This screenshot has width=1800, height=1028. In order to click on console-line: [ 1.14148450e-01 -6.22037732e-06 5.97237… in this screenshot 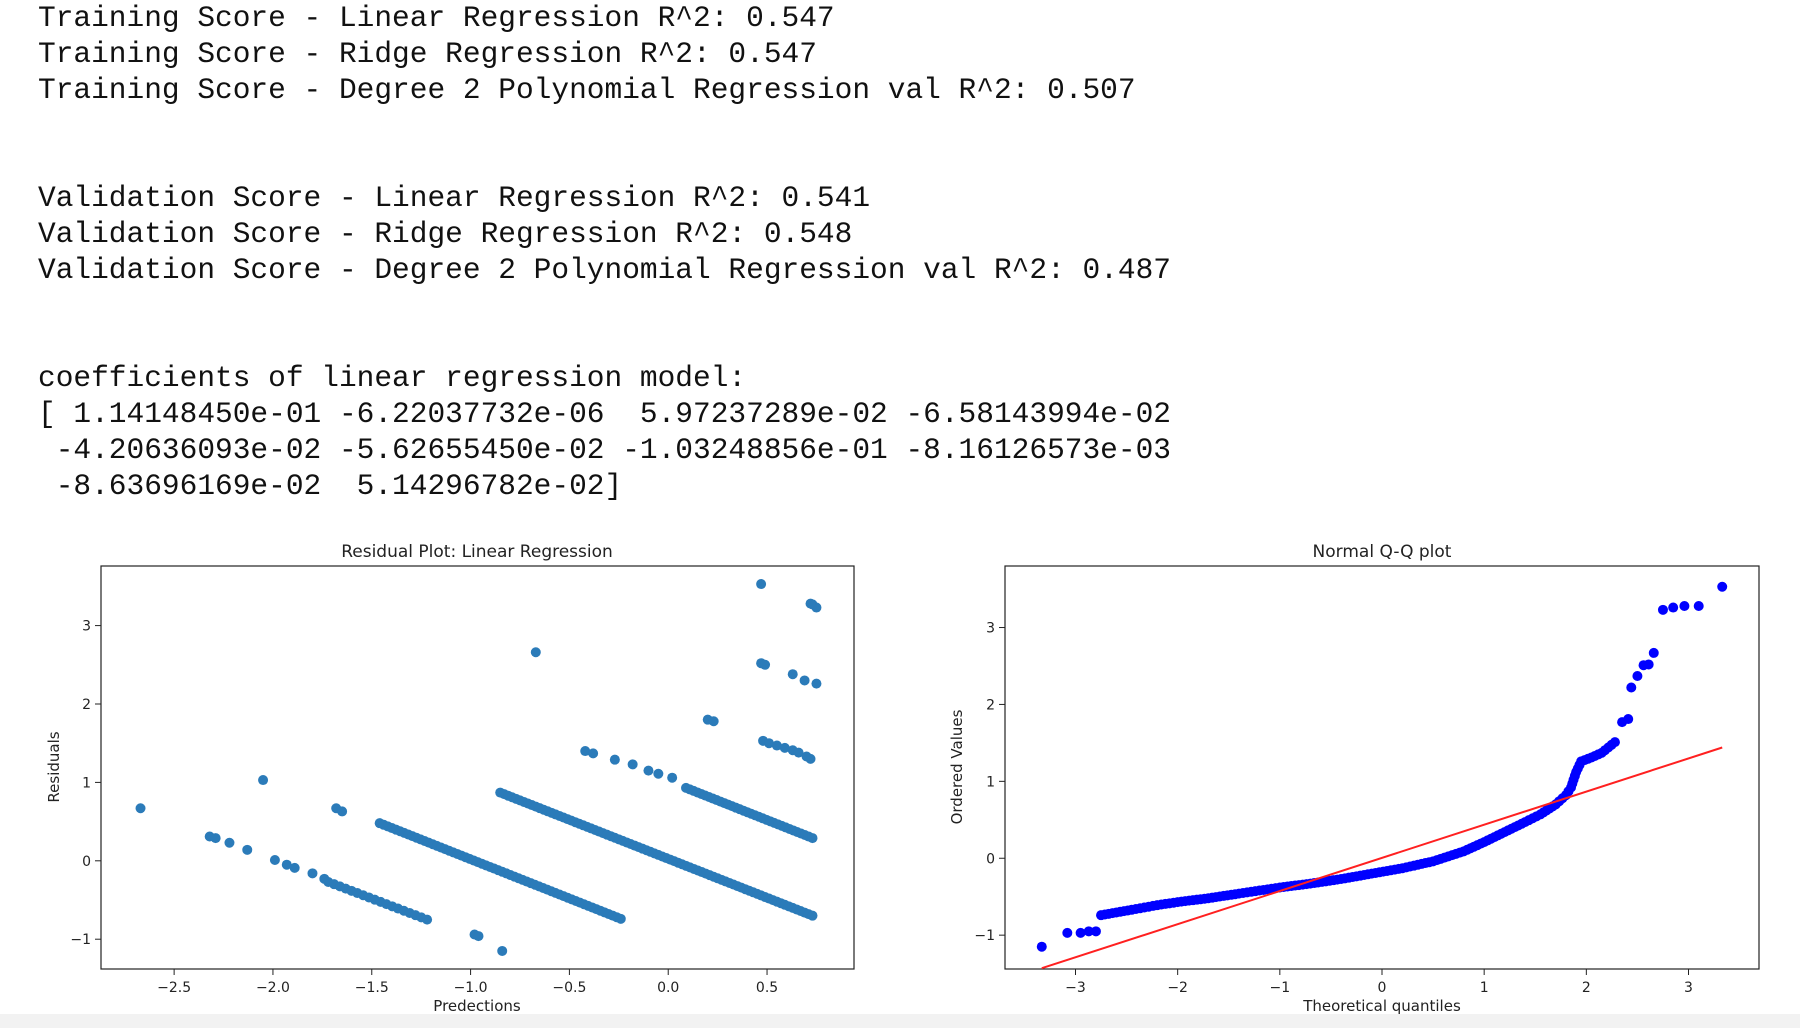, I will do `click(604, 414)`.